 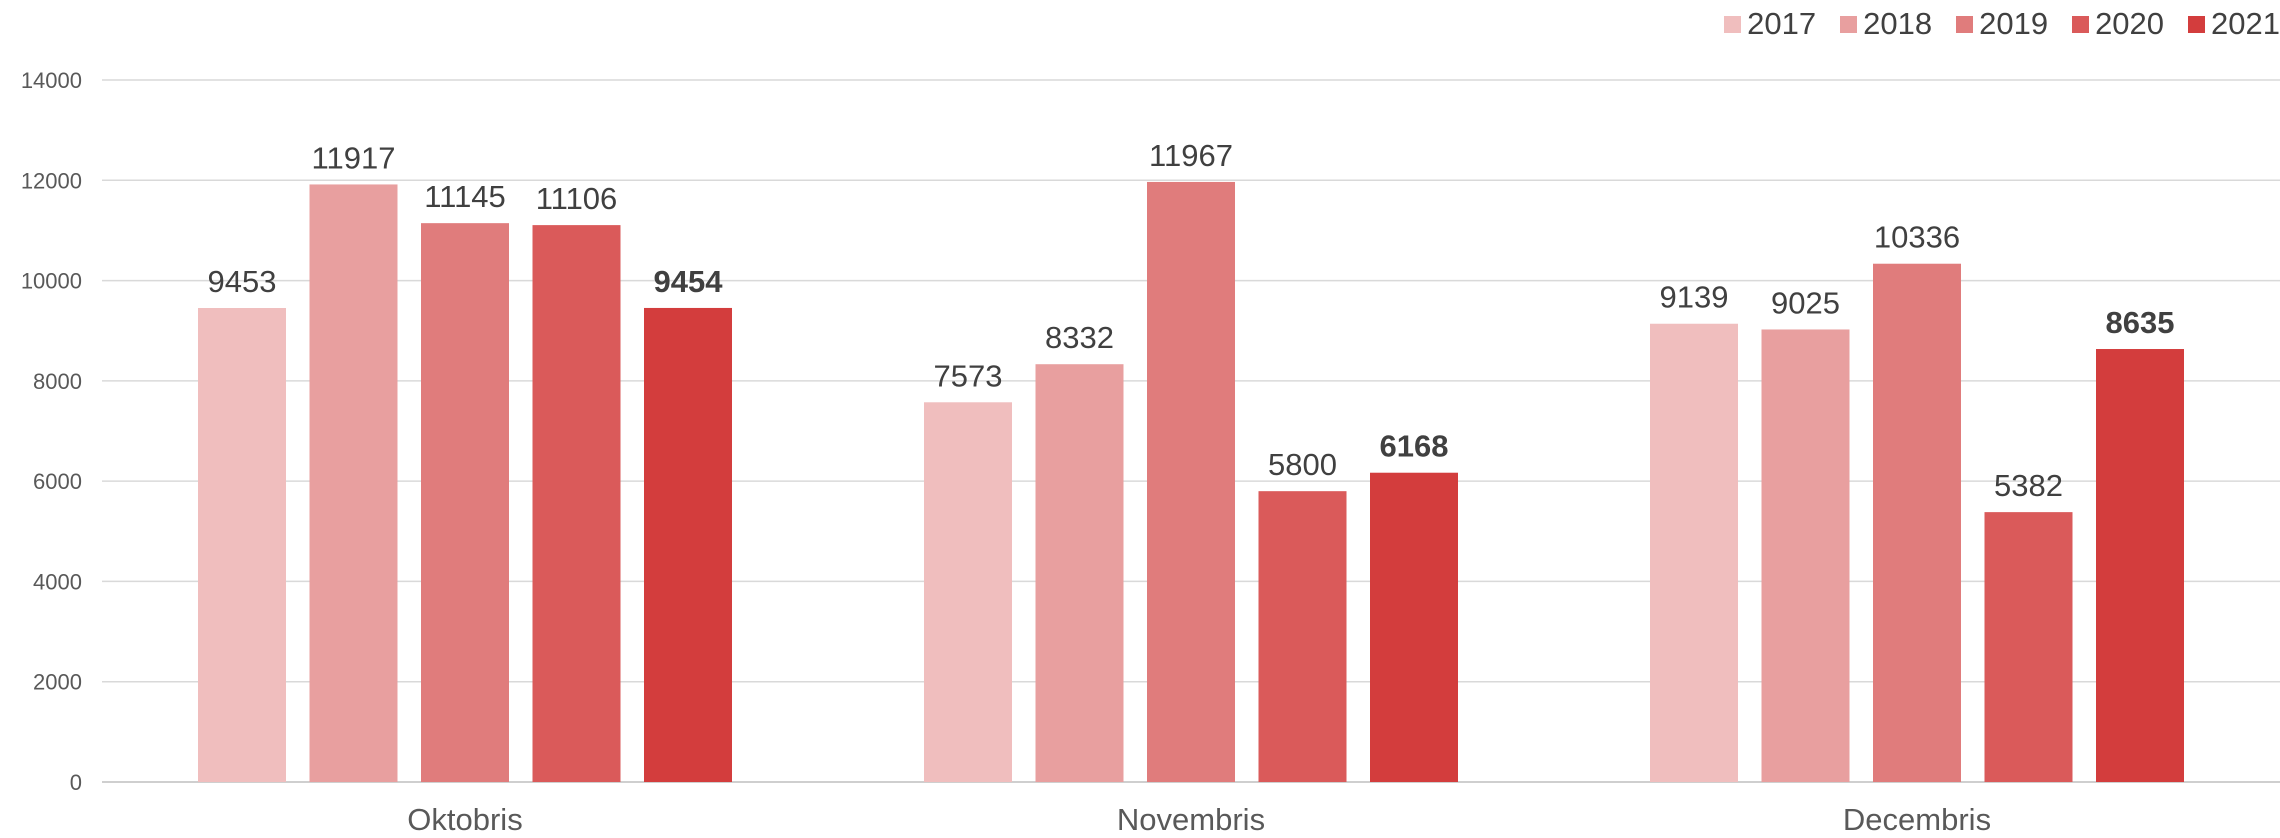 I want to click on y-tick-label: 10000, so click(x=51, y=281).